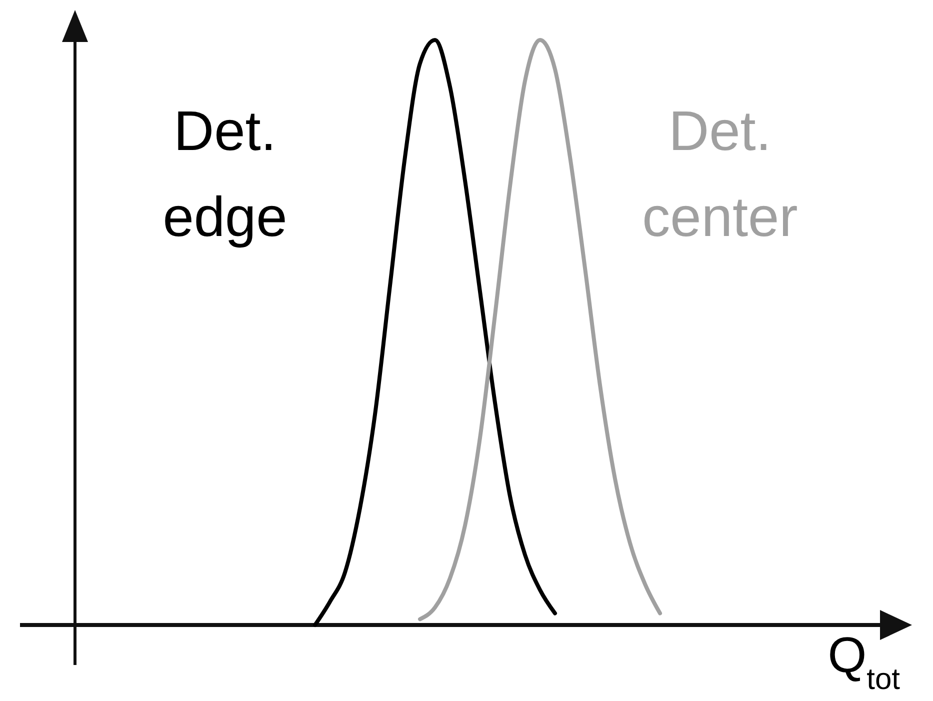 This screenshot has height=701, width=933. What do you see at coordinates (225, 173) in the screenshot?
I see `series-label: Det. edge` at bounding box center [225, 173].